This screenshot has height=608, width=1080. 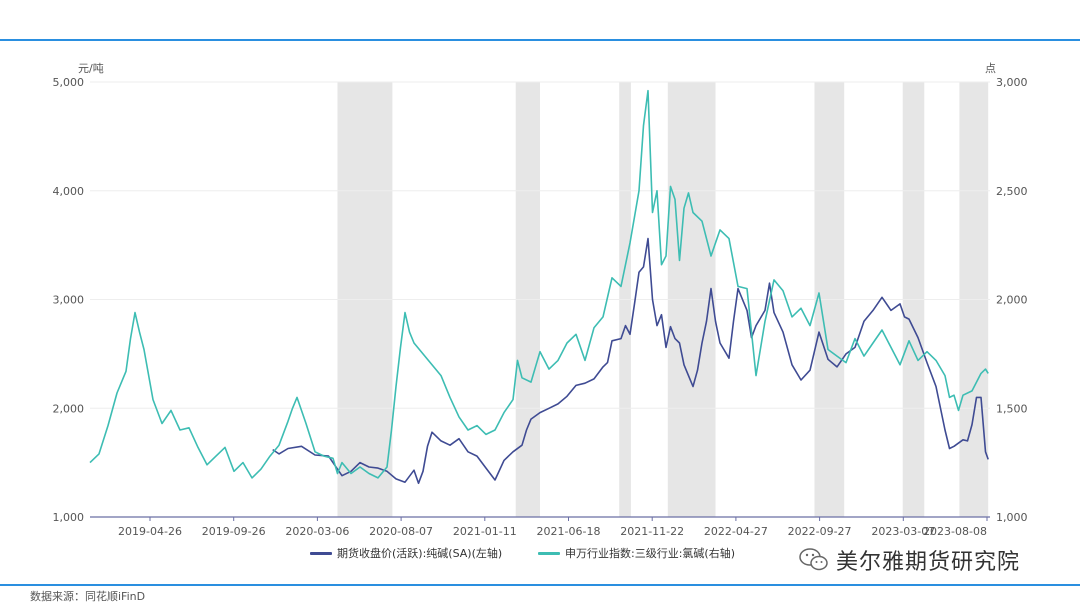 I want to click on legend-swatch-soda-ash, so click(x=321, y=553).